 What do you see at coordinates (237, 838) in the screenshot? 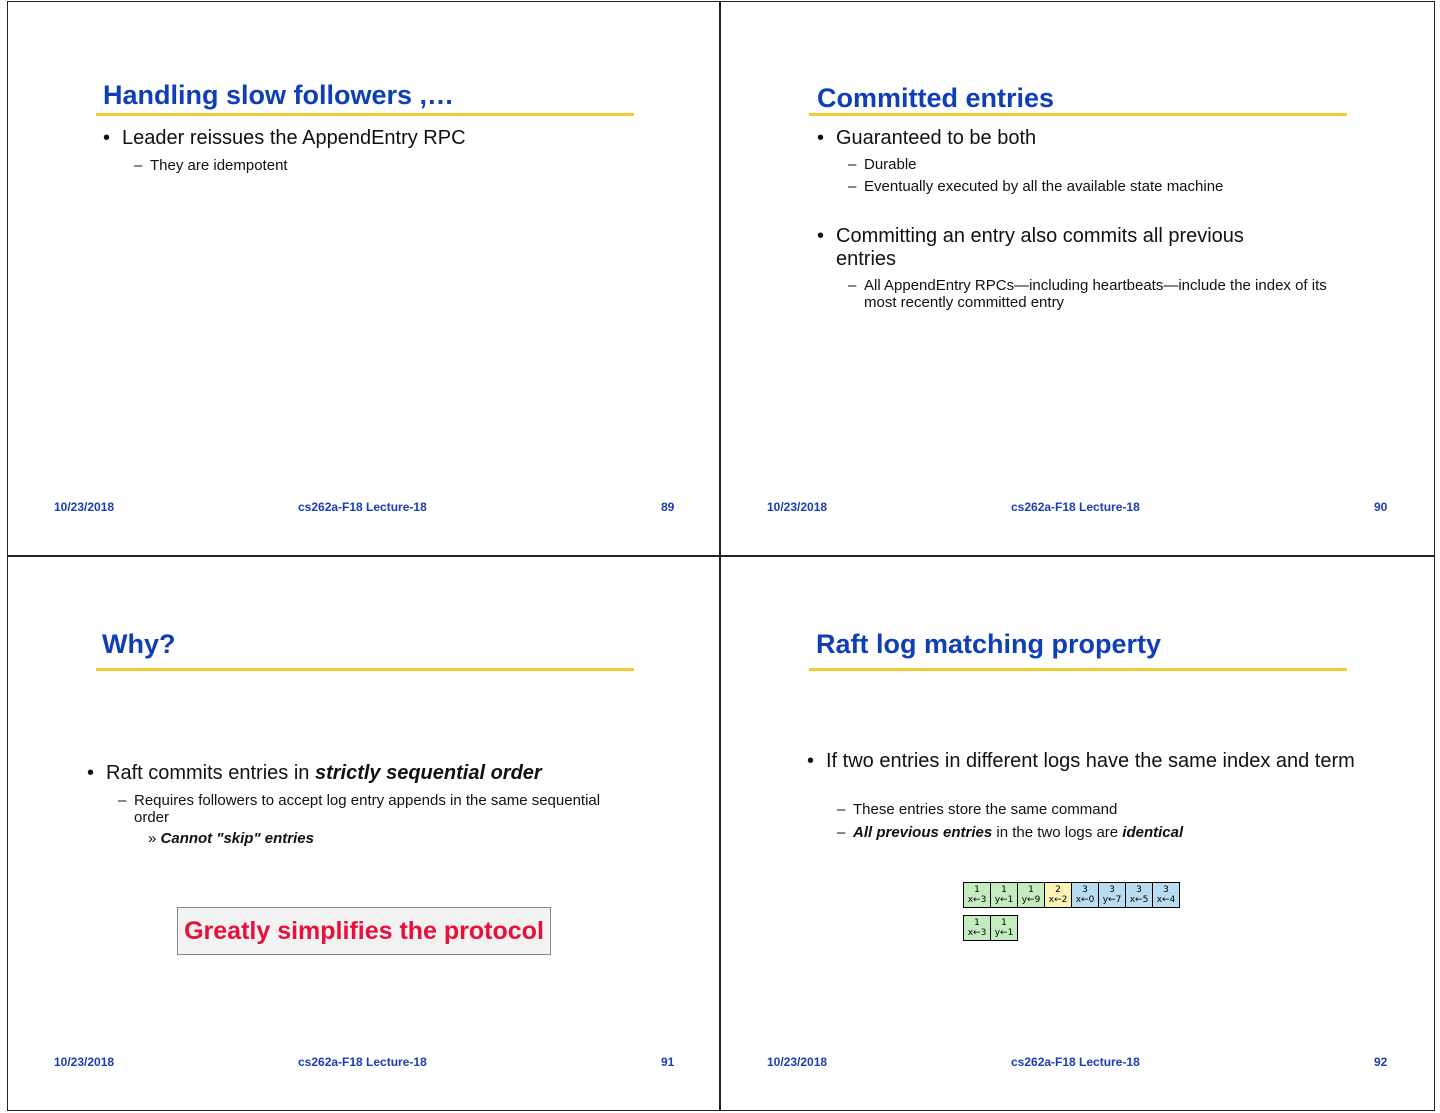
I see `sub-sub-bullet-text: Cannot "skip" entries` at bounding box center [237, 838].